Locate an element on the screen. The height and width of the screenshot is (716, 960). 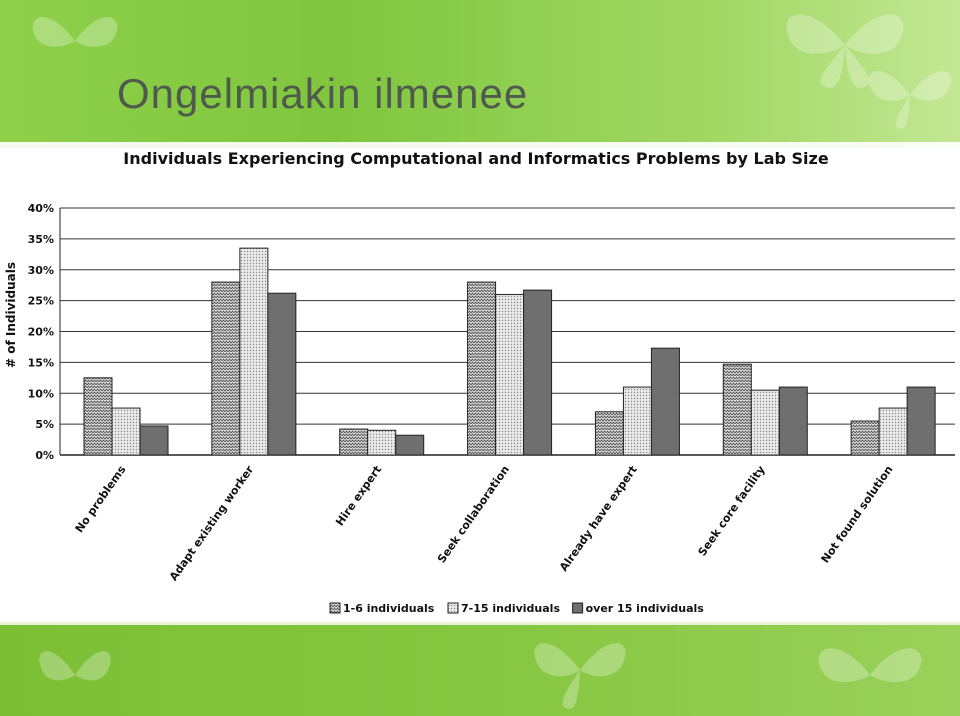
slide-title: Ongelmiakin ilmenee is located at coordinates (323, 93).